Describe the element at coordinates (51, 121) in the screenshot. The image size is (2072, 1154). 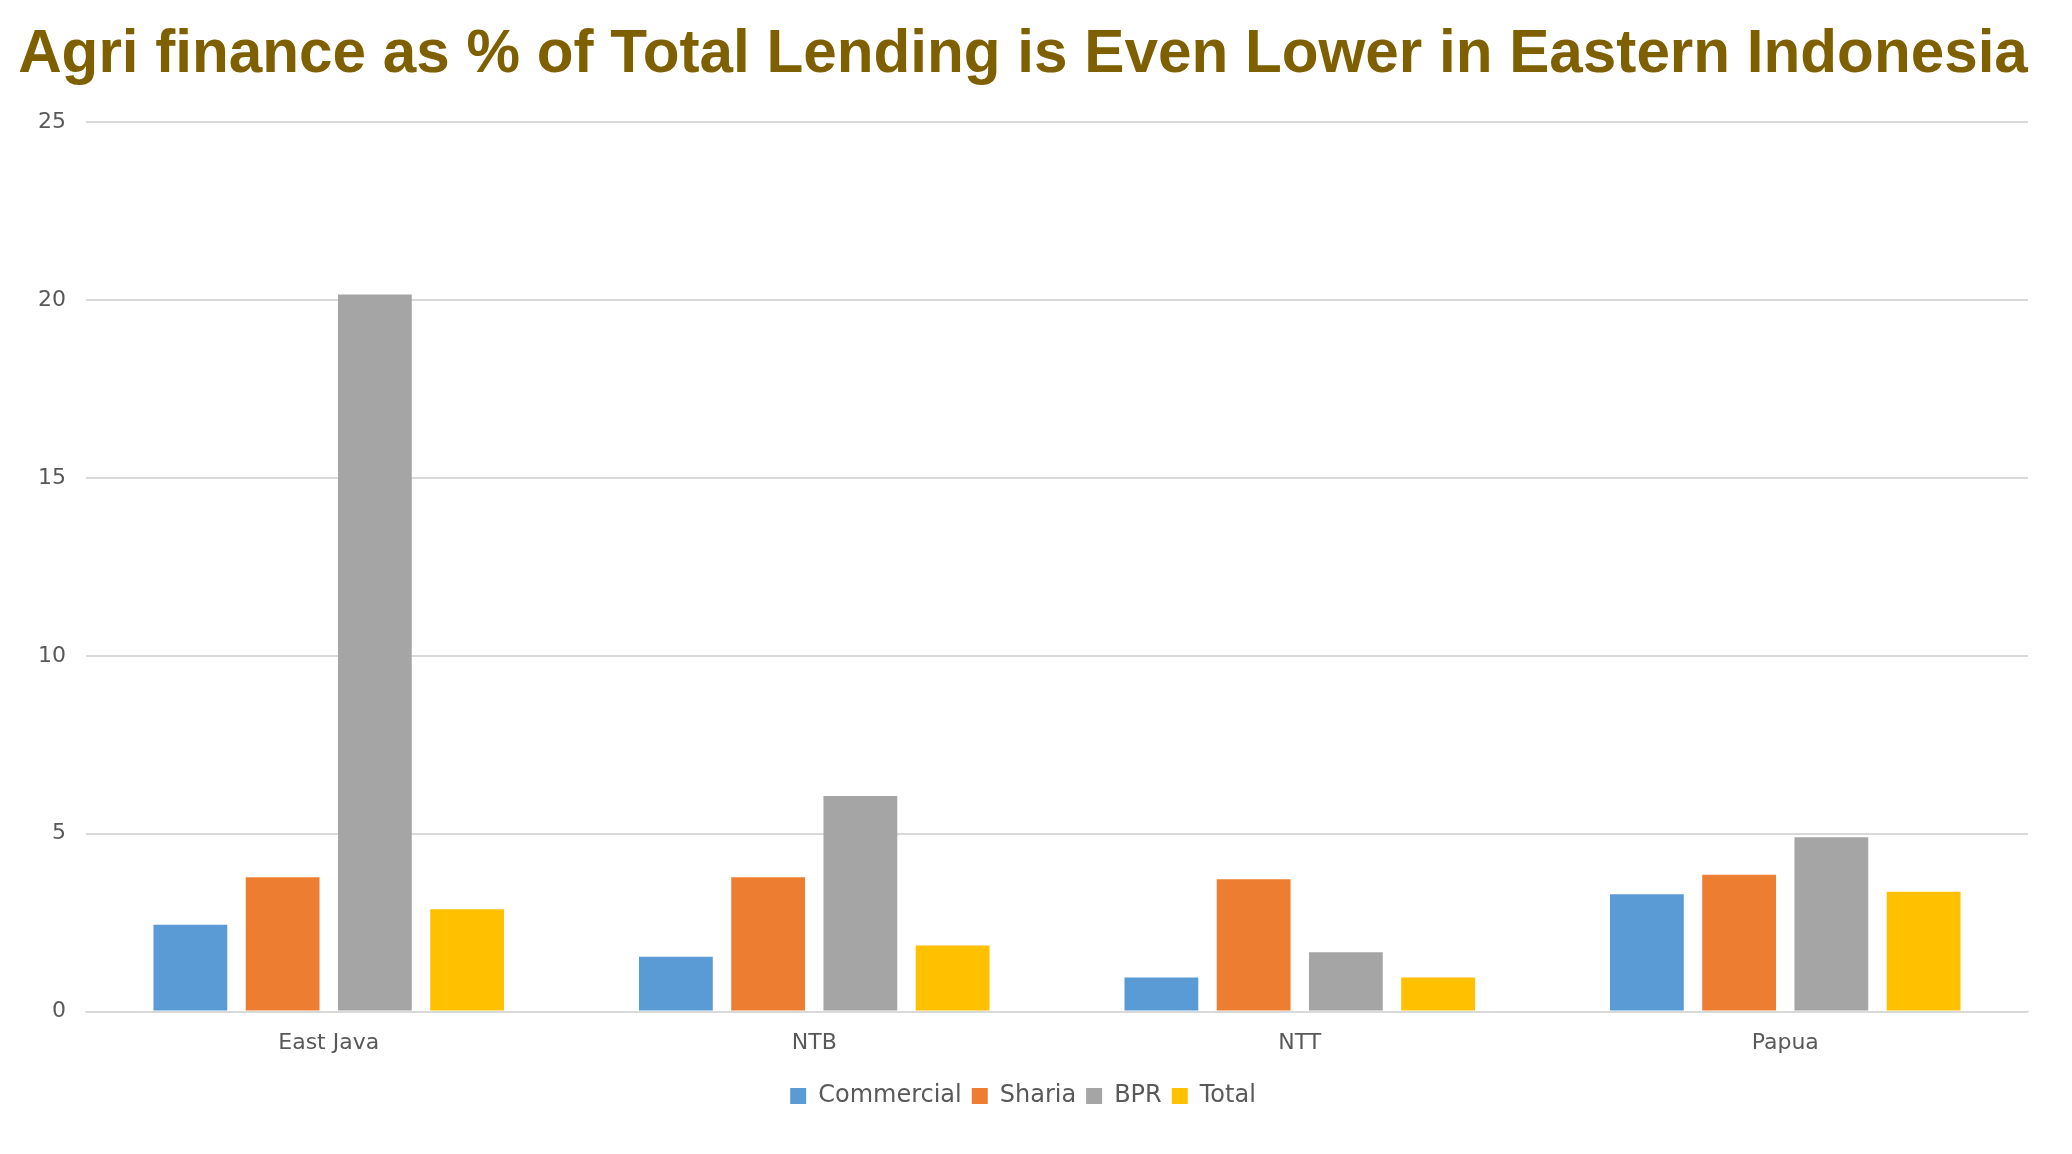
I see `y-tick-label: 25` at that location.